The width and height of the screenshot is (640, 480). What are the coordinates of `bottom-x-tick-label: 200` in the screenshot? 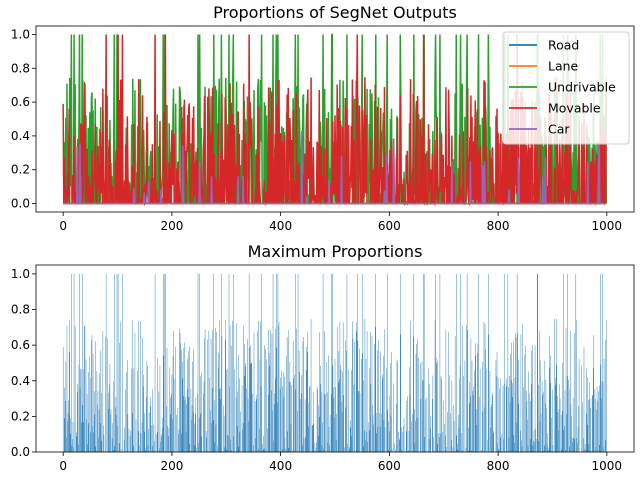 It's located at (171, 466).